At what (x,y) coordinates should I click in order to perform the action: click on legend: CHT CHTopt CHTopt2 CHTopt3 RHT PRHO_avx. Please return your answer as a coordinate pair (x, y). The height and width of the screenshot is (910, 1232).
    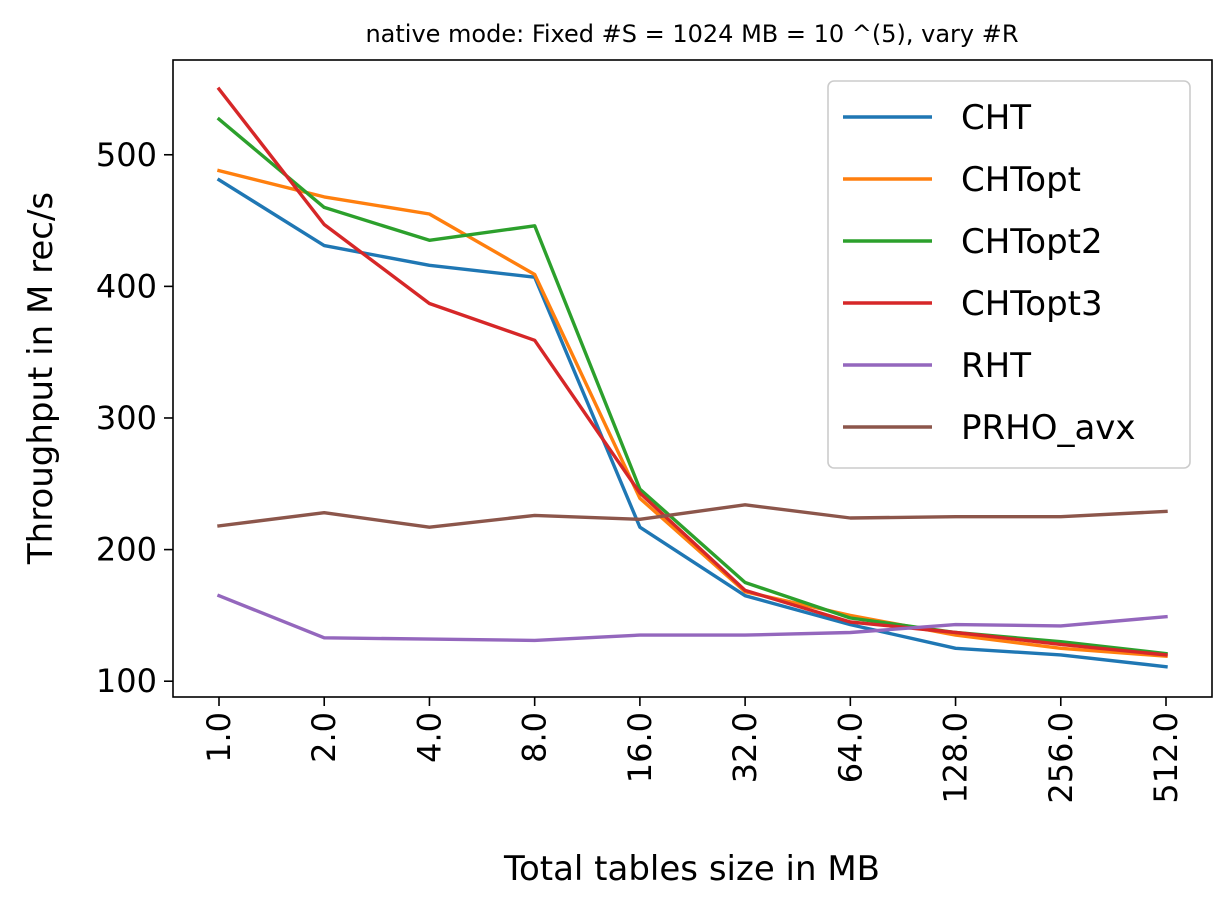
    Looking at the image, I should click on (1009, 274).